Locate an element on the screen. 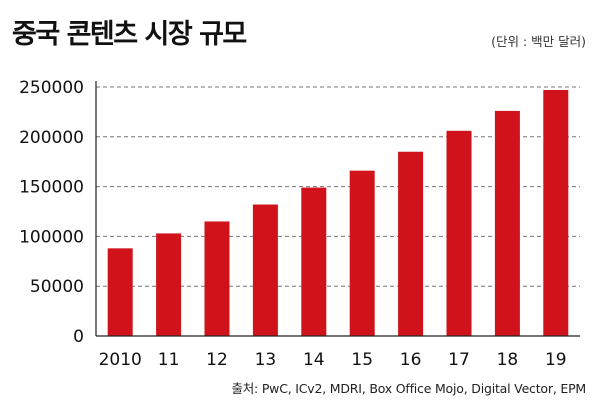 The width and height of the screenshot is (600, 409). x-tick-label: 11 is located at coordinates (169, 360).